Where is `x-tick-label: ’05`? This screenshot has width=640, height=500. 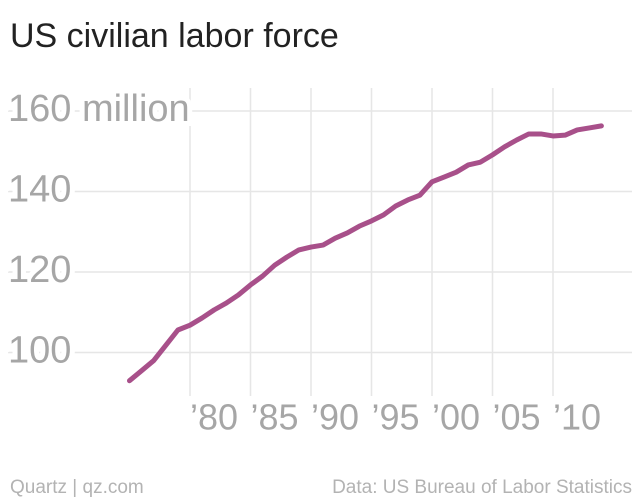
x-tick-label: ’05 is located at coordinates (517, 417).